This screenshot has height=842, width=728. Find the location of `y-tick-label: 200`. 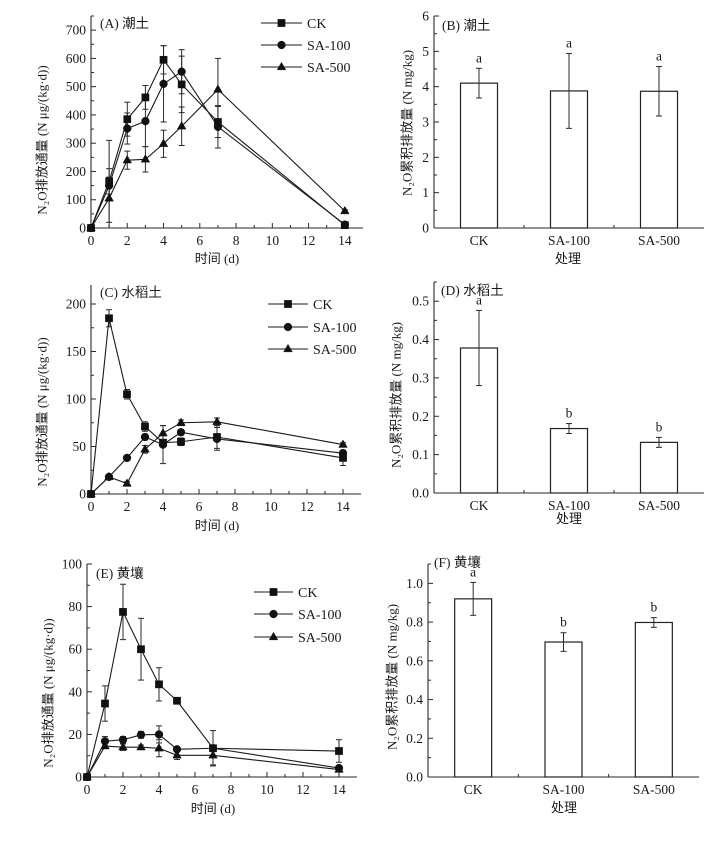

y-tick-label: 200 is located at coordinates (76, 304).